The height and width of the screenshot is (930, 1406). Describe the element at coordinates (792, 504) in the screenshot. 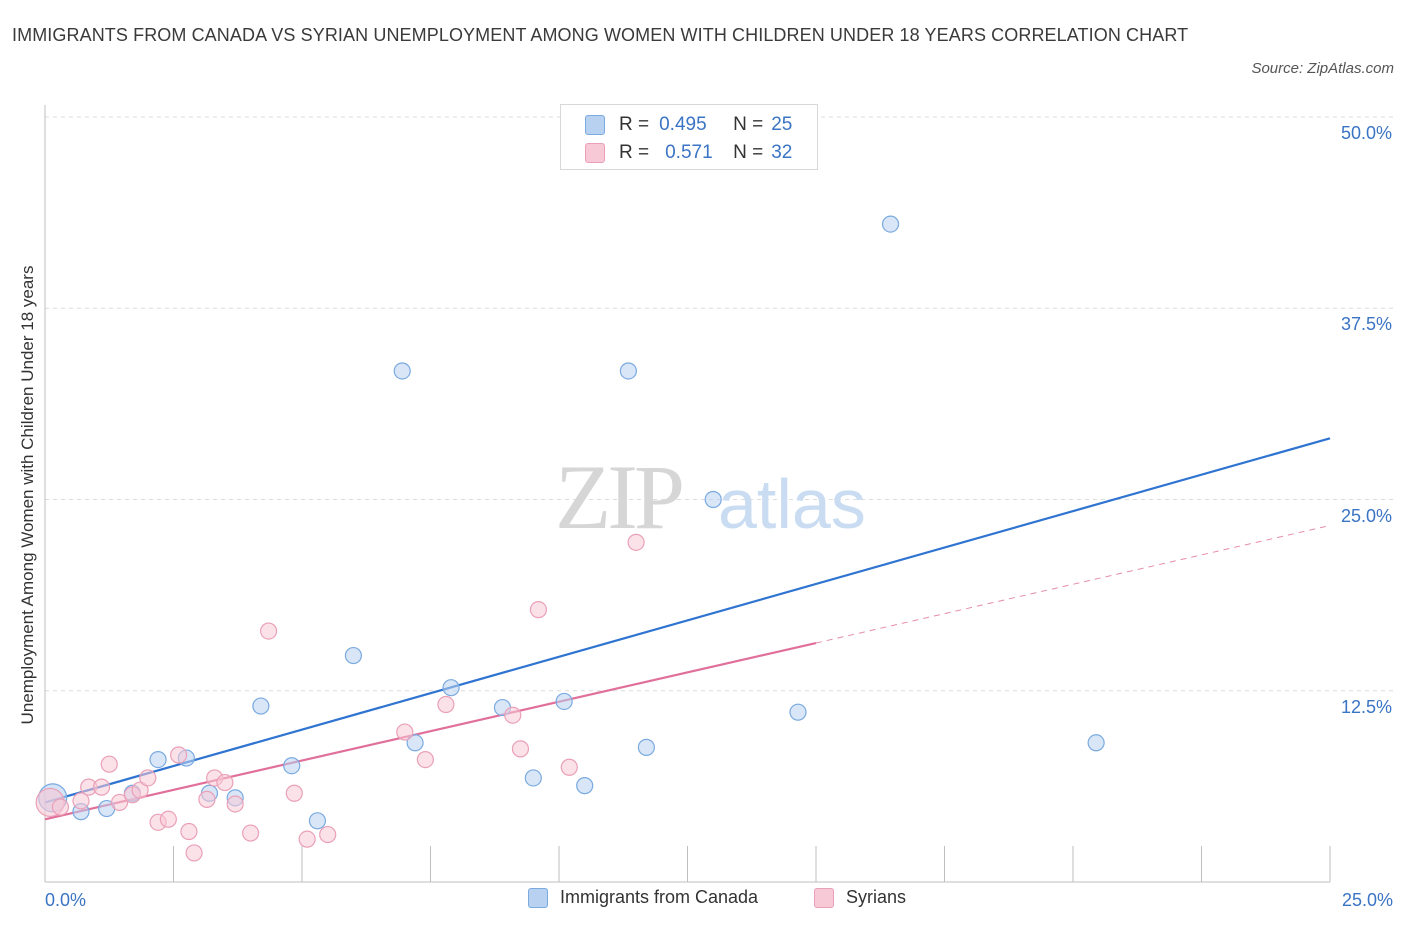

I see `watermark-atlas: atlas` at that location.